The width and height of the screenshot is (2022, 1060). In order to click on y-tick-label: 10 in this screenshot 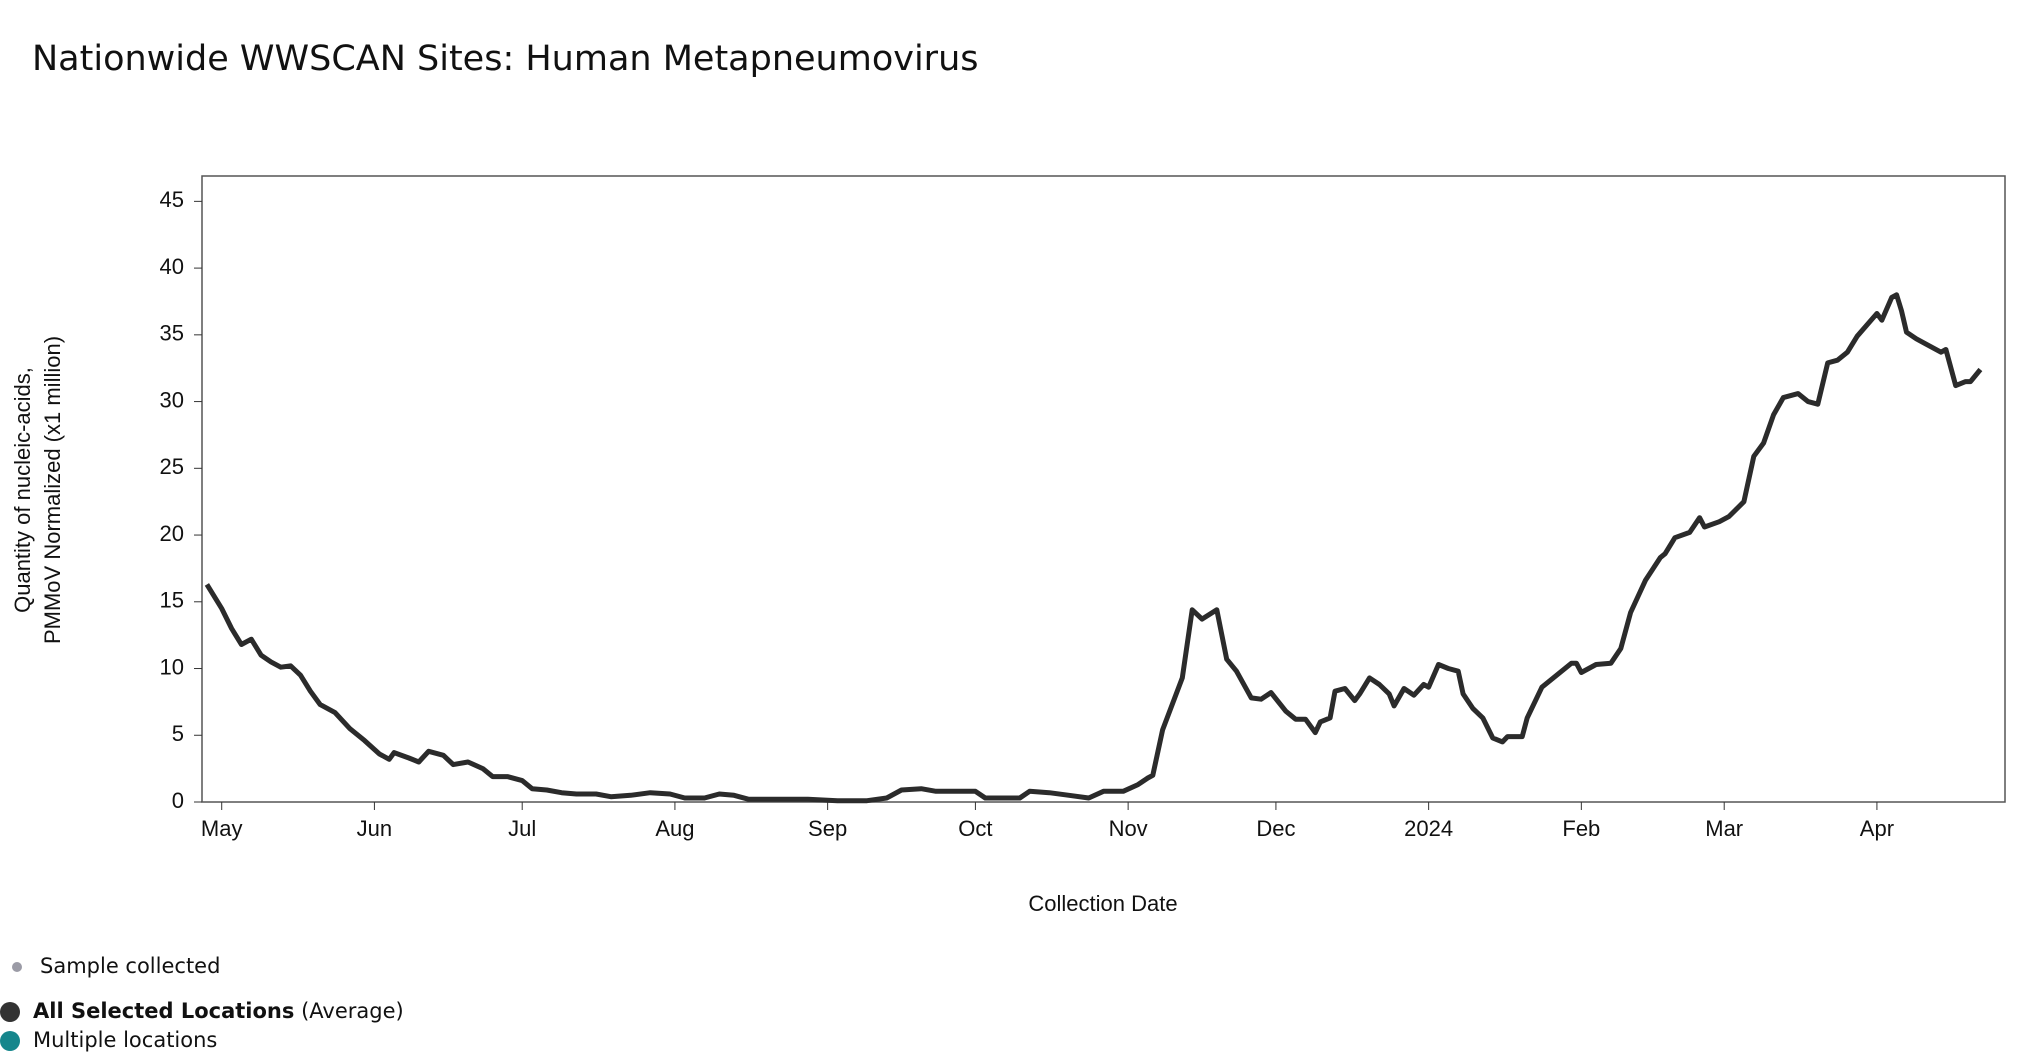, I will do `click(172, 666)`.